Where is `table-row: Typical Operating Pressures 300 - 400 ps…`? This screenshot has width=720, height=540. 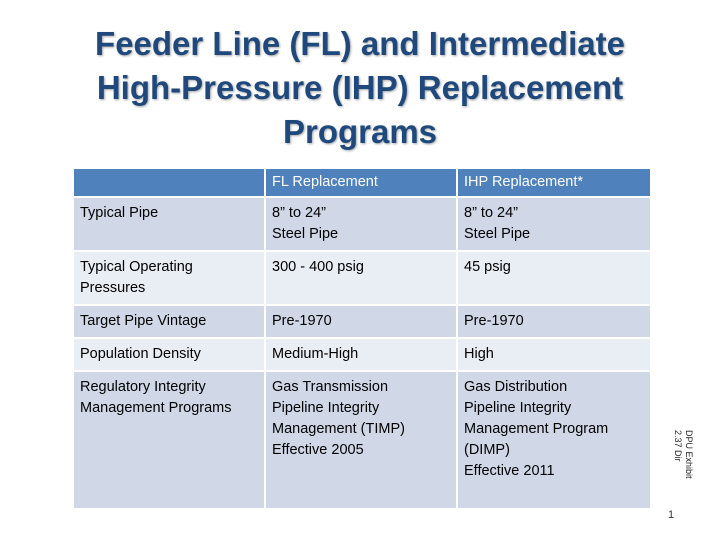 table-row: Typical Operating Pressures 300 - 400 ps… is located at coordinates (362, 278).